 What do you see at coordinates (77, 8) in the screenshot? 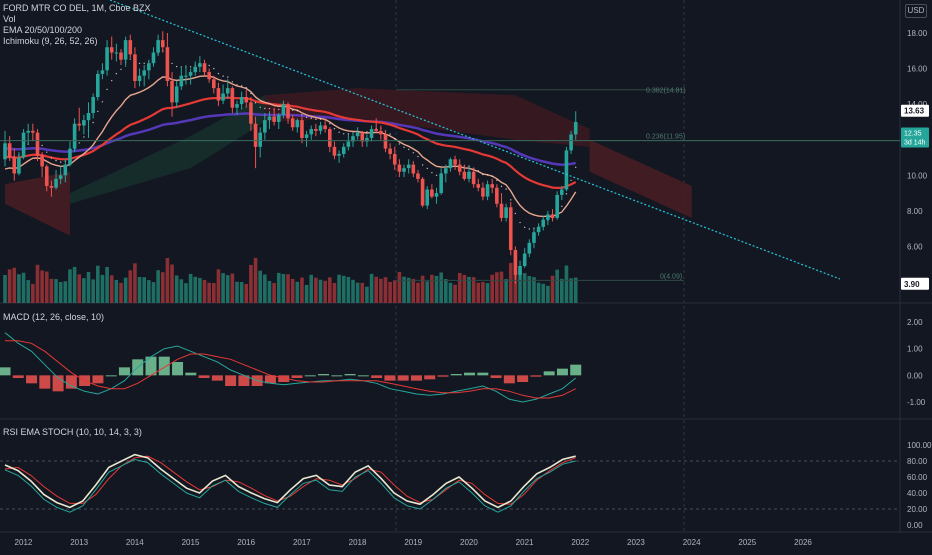
I see `symbol-title: FORD MTR CO DEL, 1M, Cboe BZX` at bounding box center [77, 8].